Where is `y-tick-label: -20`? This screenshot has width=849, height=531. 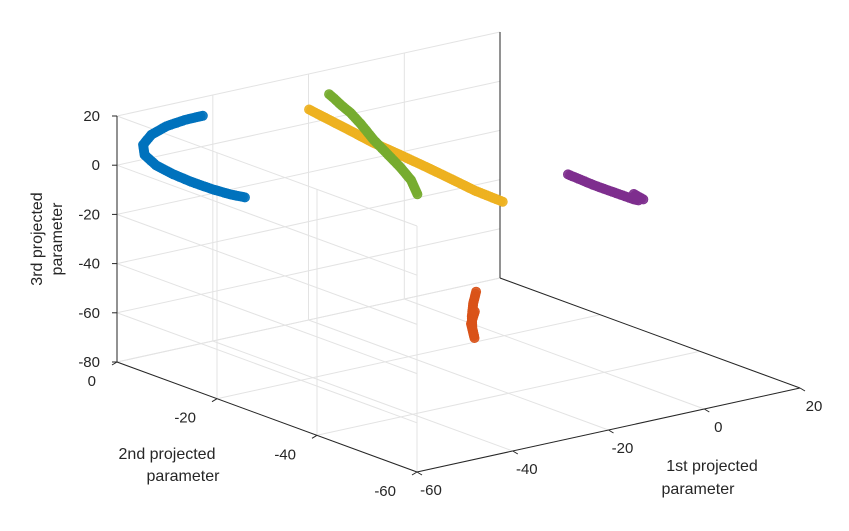 y-tick-label: -20 is located at coordinates (185, 418).